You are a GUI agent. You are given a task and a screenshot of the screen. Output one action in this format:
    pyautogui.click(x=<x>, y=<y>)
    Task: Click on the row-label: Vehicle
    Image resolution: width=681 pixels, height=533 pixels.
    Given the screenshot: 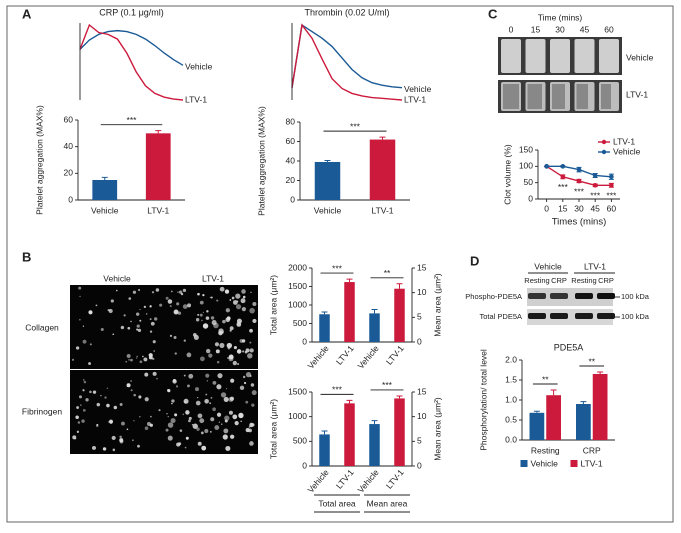 What is the action you would take?
    pyautogui.click(x=640, y=57)
    